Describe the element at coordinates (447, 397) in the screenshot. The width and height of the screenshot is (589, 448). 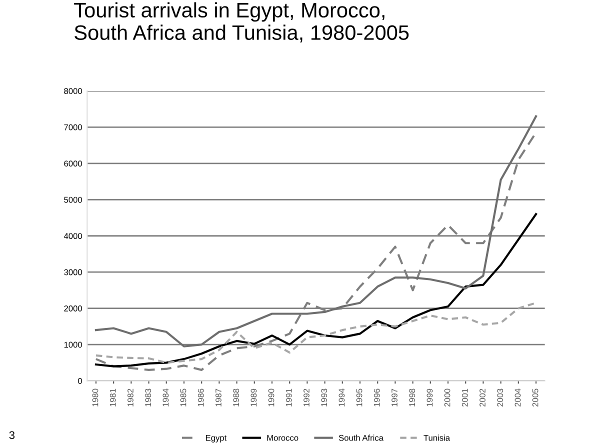
I see `x-tick-label: 2000` at that location.